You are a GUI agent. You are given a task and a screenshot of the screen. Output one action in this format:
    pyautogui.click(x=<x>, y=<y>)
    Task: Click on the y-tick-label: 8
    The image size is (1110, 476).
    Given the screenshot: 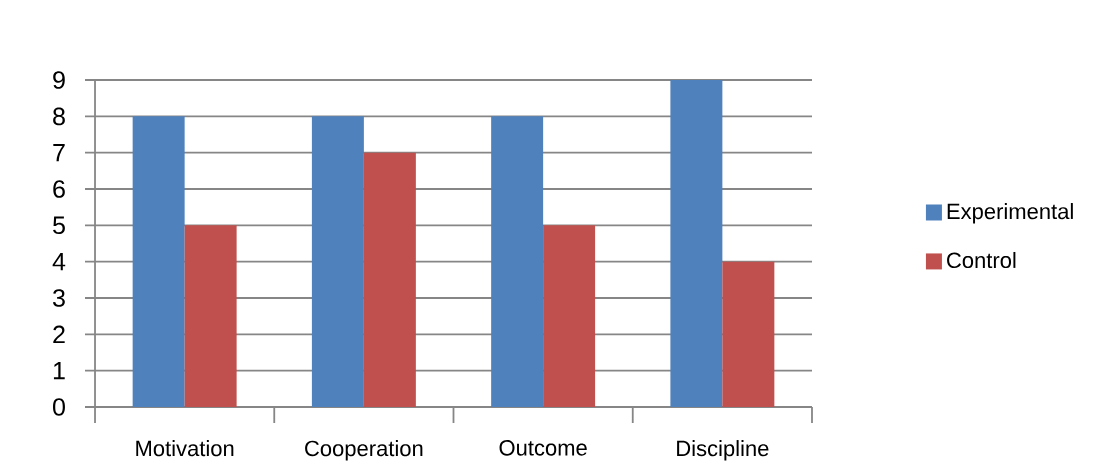 What is the action you would take?
    pyautogui.click(x=59, y=116)
    